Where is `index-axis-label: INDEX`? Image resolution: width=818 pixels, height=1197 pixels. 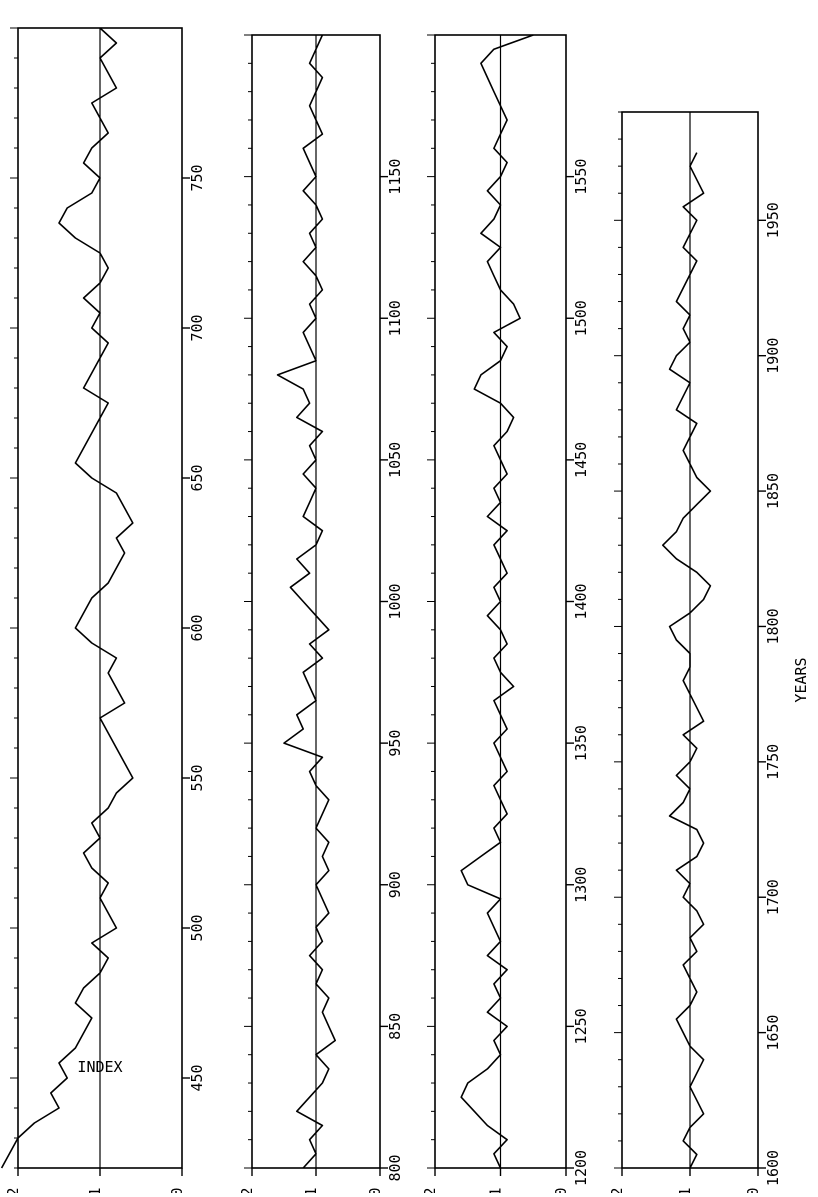 index-axis-label: INDEX is located at coordinates (99, 1067).